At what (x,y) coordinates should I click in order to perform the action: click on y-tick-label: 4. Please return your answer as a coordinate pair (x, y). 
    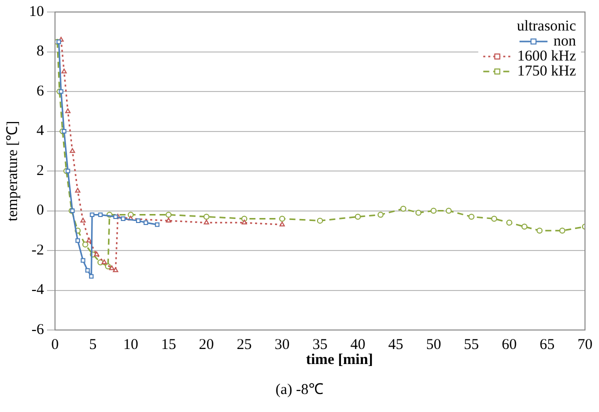
    Looking at the image, I should click on (40, 131).